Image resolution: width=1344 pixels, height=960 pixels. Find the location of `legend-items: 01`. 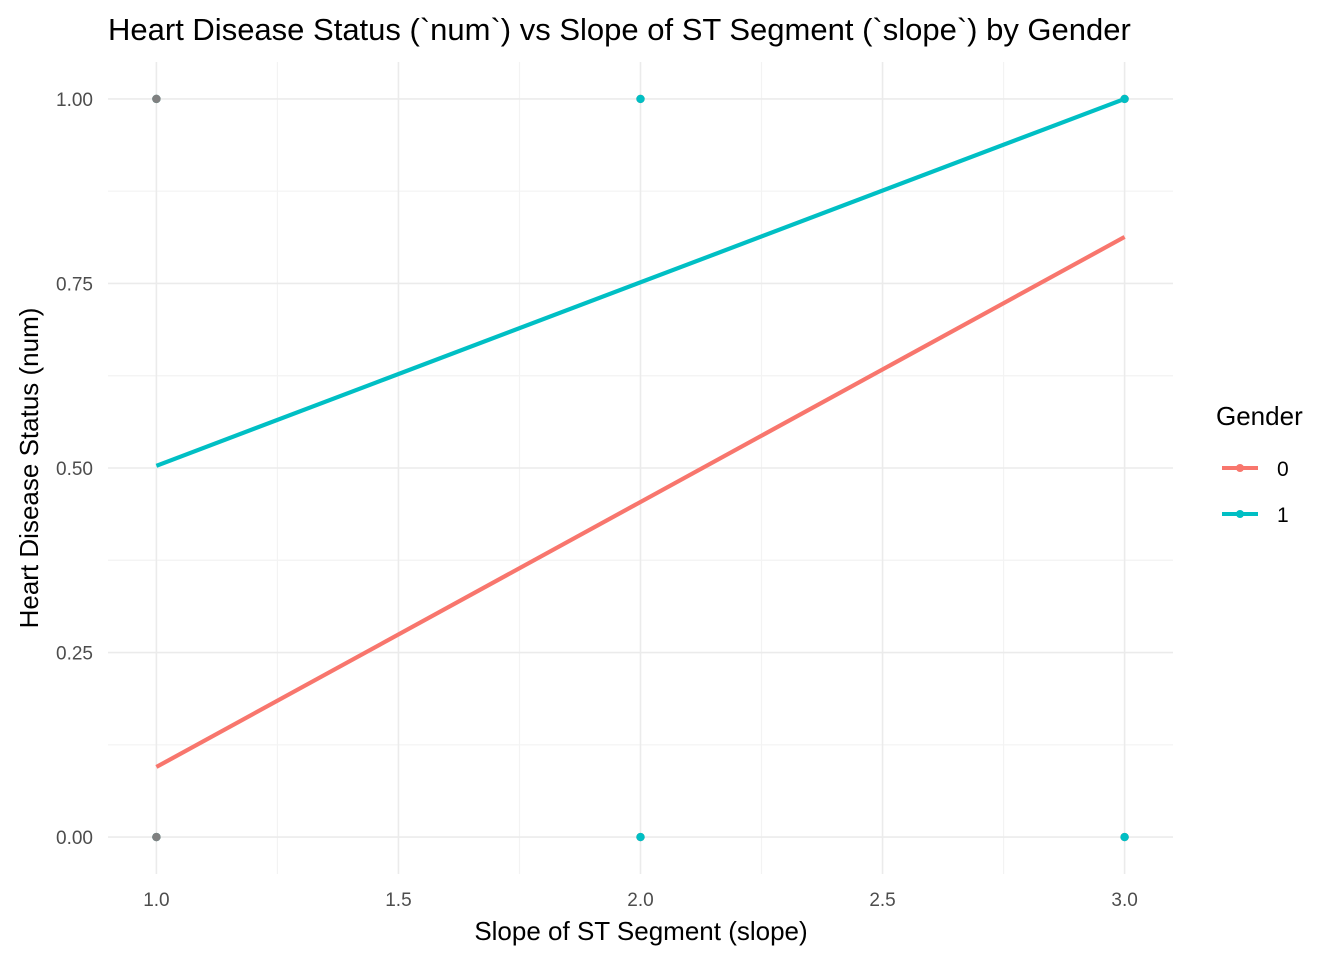

legend-items: 01 is located at coordinates (1255, 492).